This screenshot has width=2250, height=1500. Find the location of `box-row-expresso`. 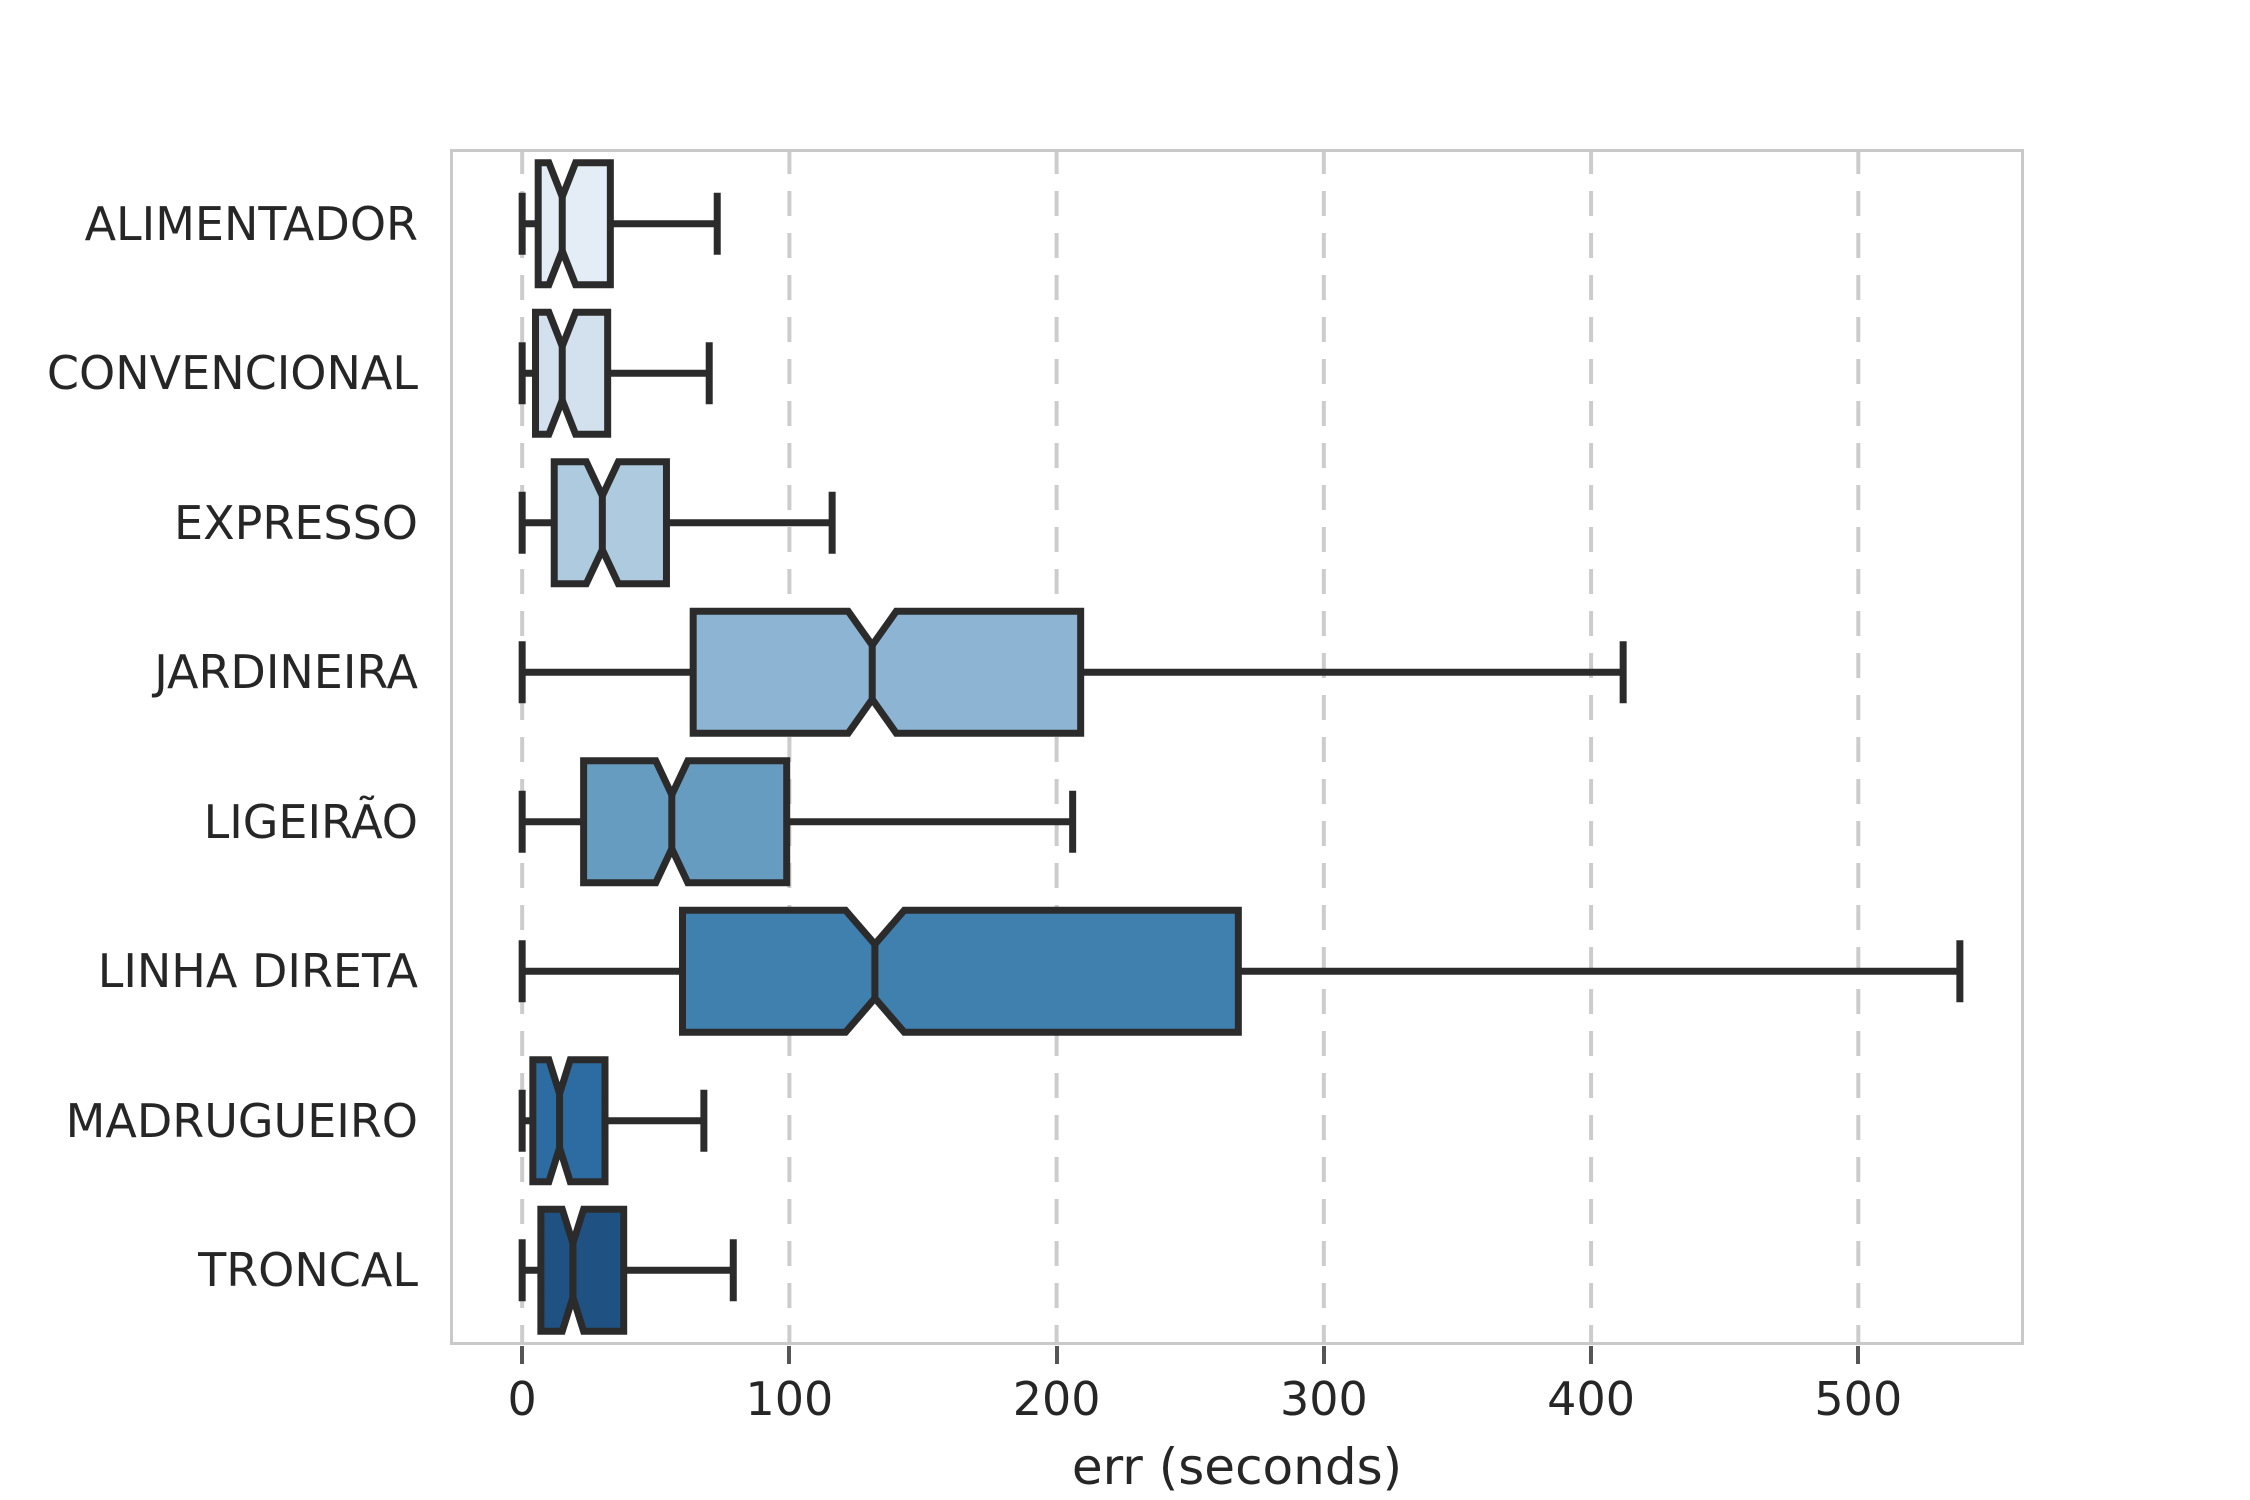

box-row-expresso is located at coordinates (677, 523).